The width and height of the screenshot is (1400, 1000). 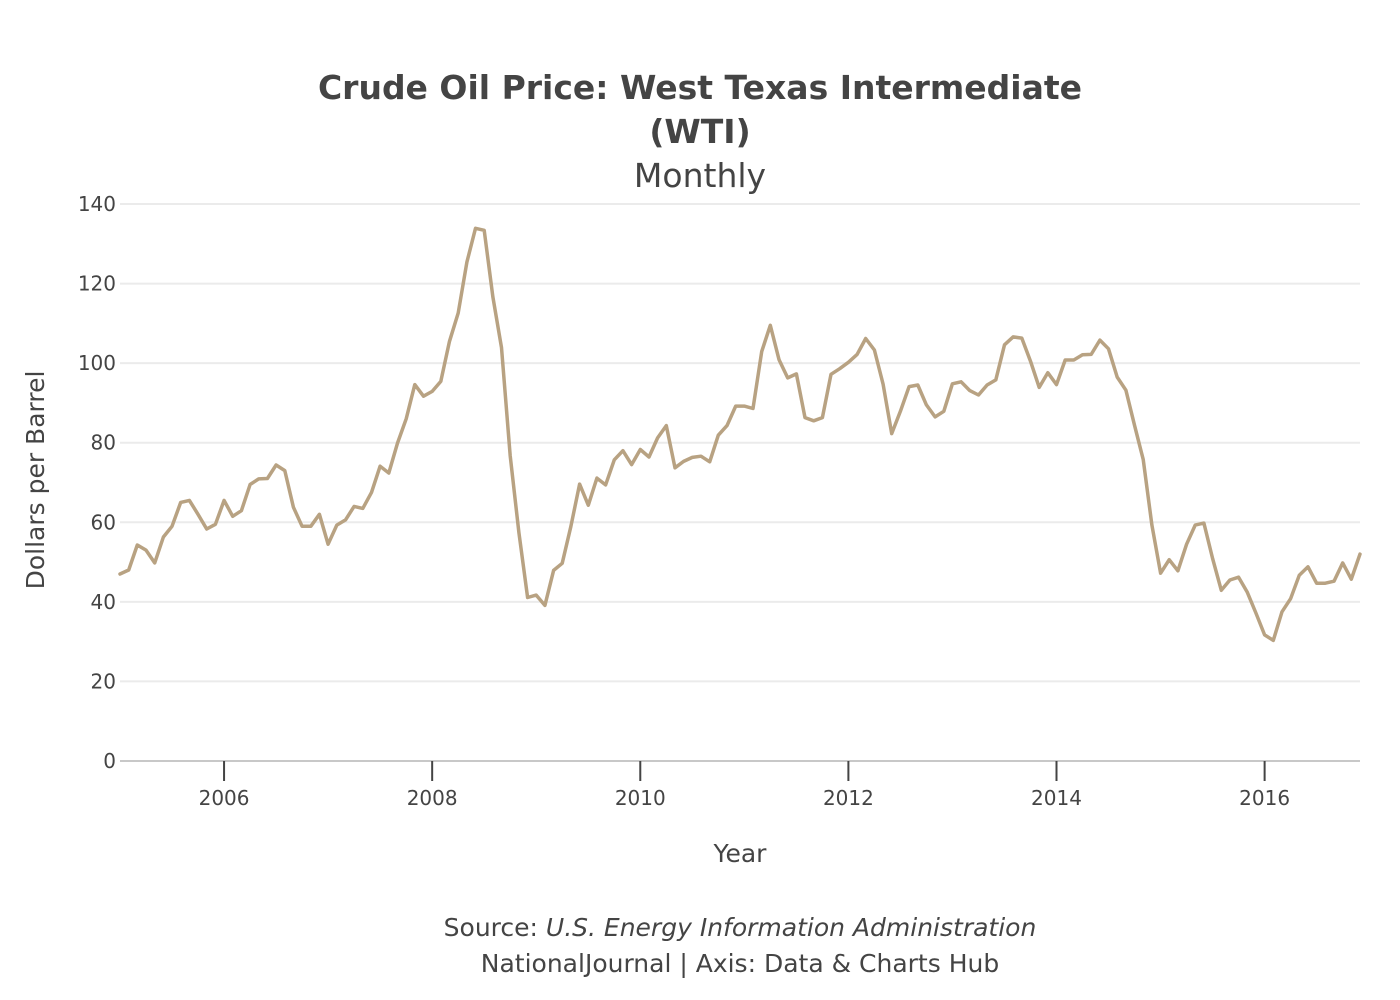 I want to click on y-axis-ticks: 0 20 40 60 80 100 120 140, so click(x=97, y=482).